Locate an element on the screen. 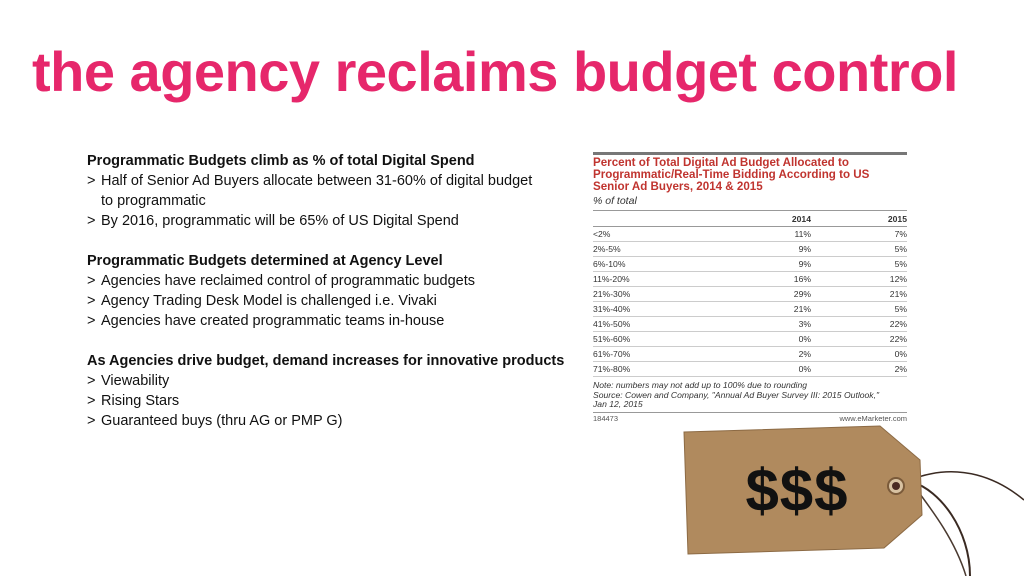 The width and height of the screenshot is (1024, 576). table-row: 21%-30% 29% 21% is located at coordinates (750, 294).